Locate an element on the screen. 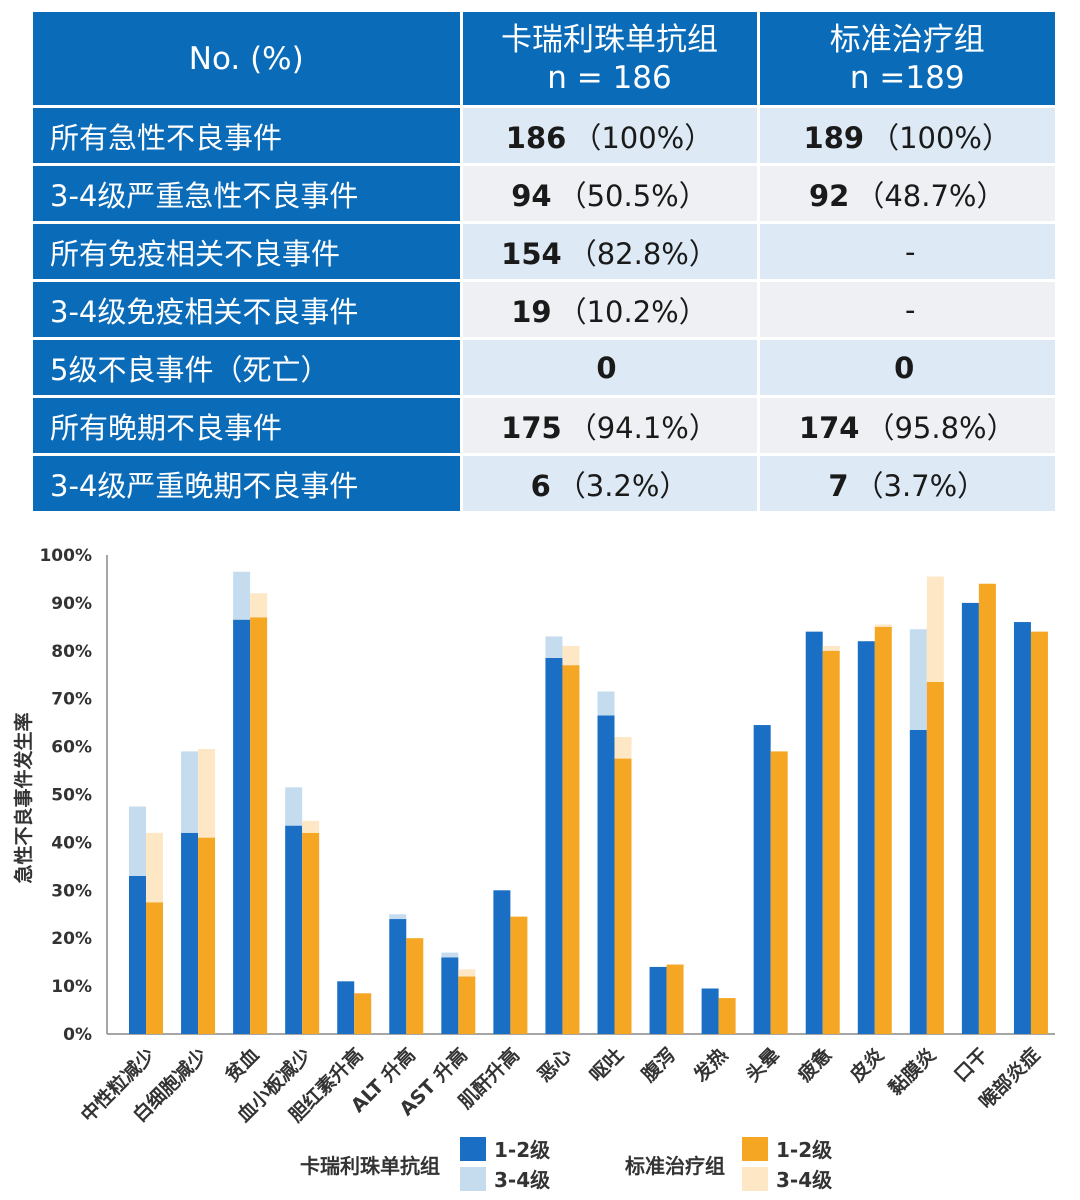  table-row: 所有免疫相关不良事件 154 （82.8%） - is located at coordinates (544, 252).